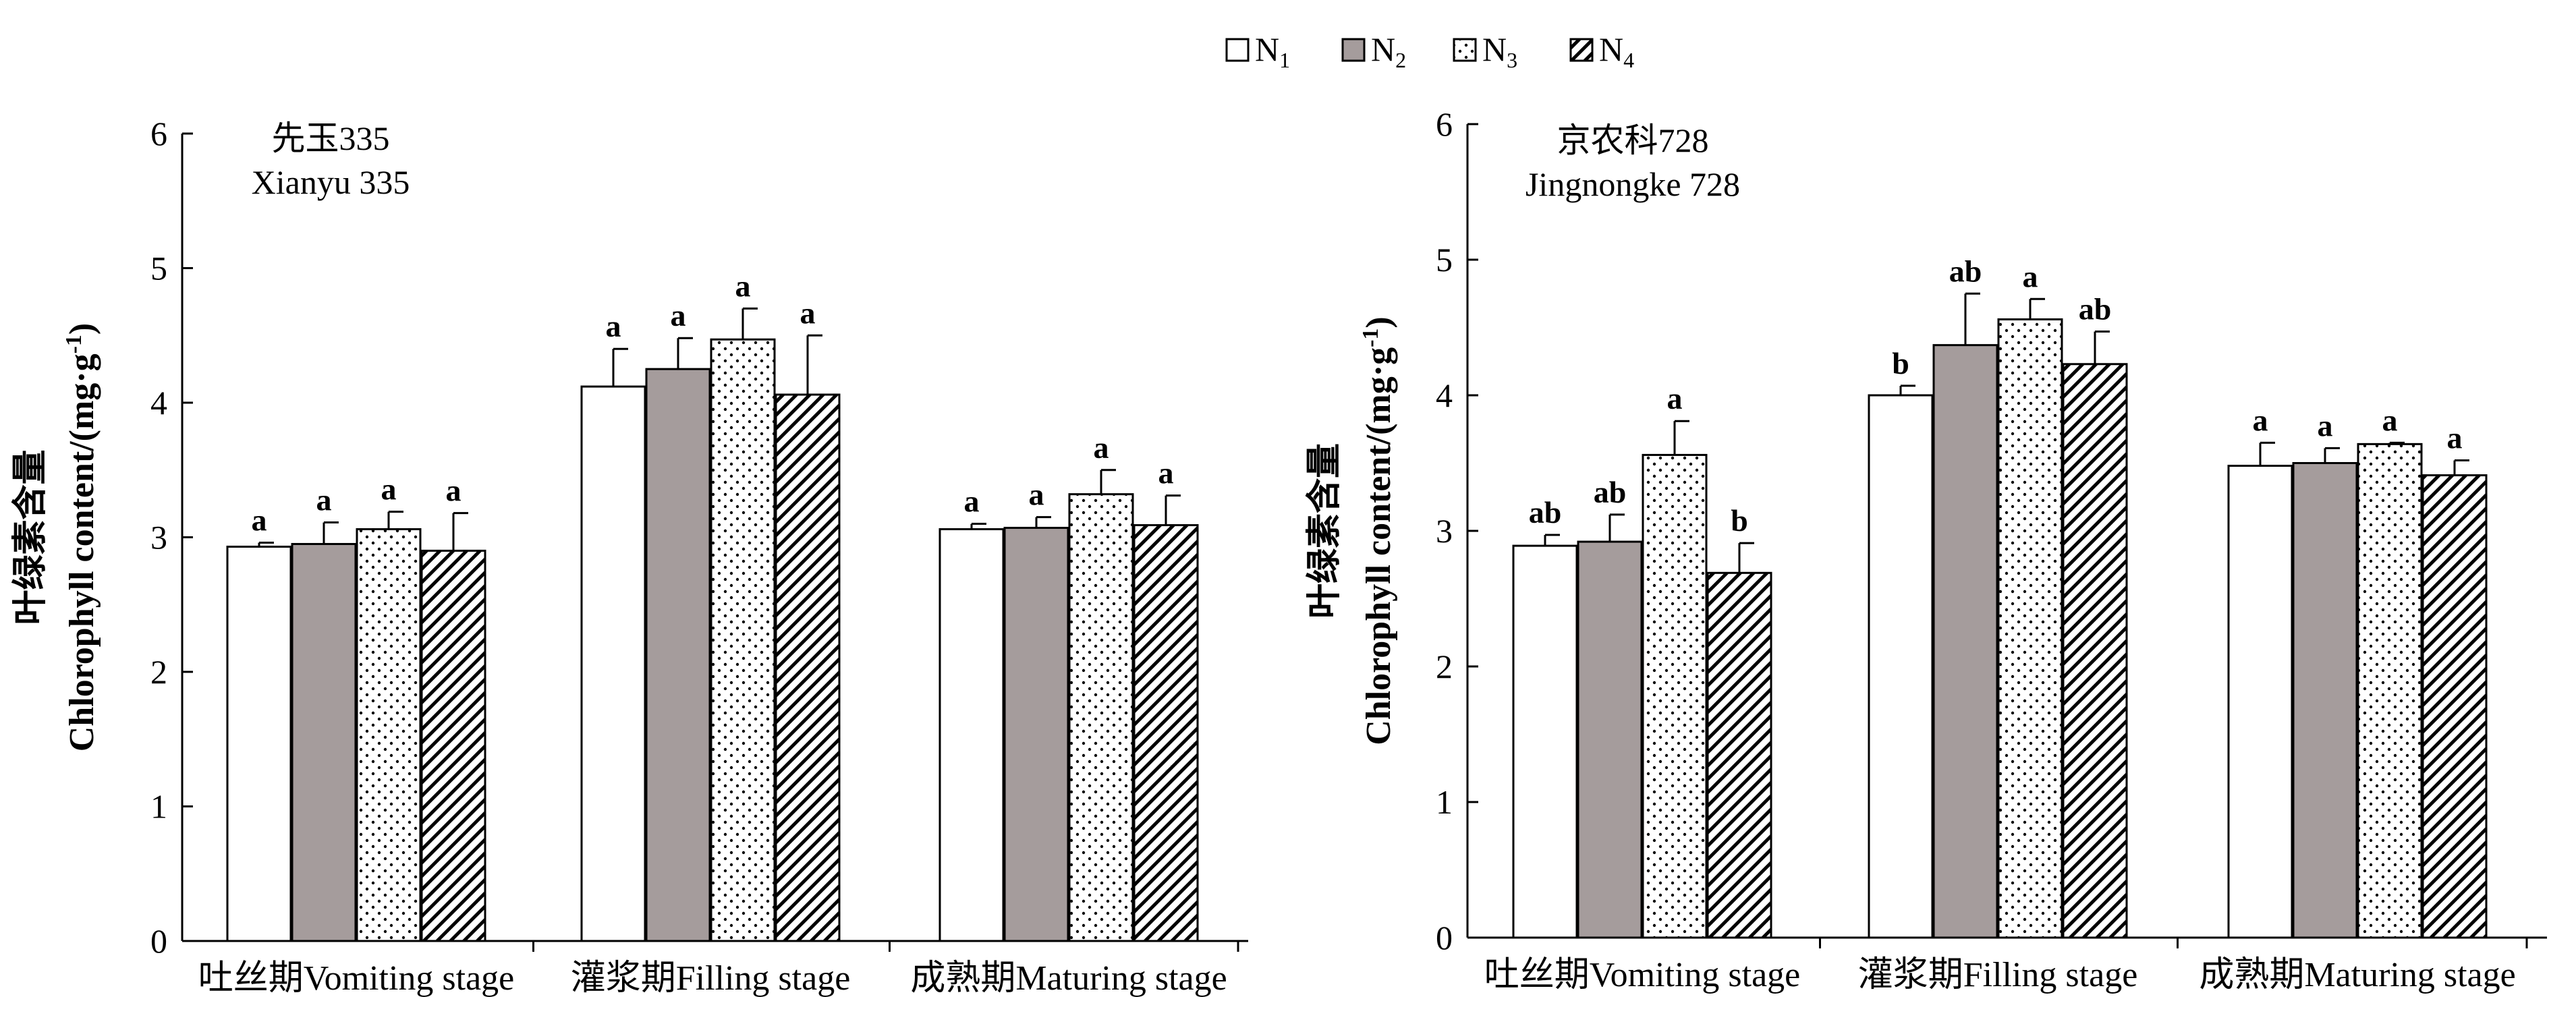 This screenshot has width=2576, height=1028. What do you see at coordinates (1581, 50) in the screenshot?
I see `legend-swatch-n4` at bounding box center [1581, 50].